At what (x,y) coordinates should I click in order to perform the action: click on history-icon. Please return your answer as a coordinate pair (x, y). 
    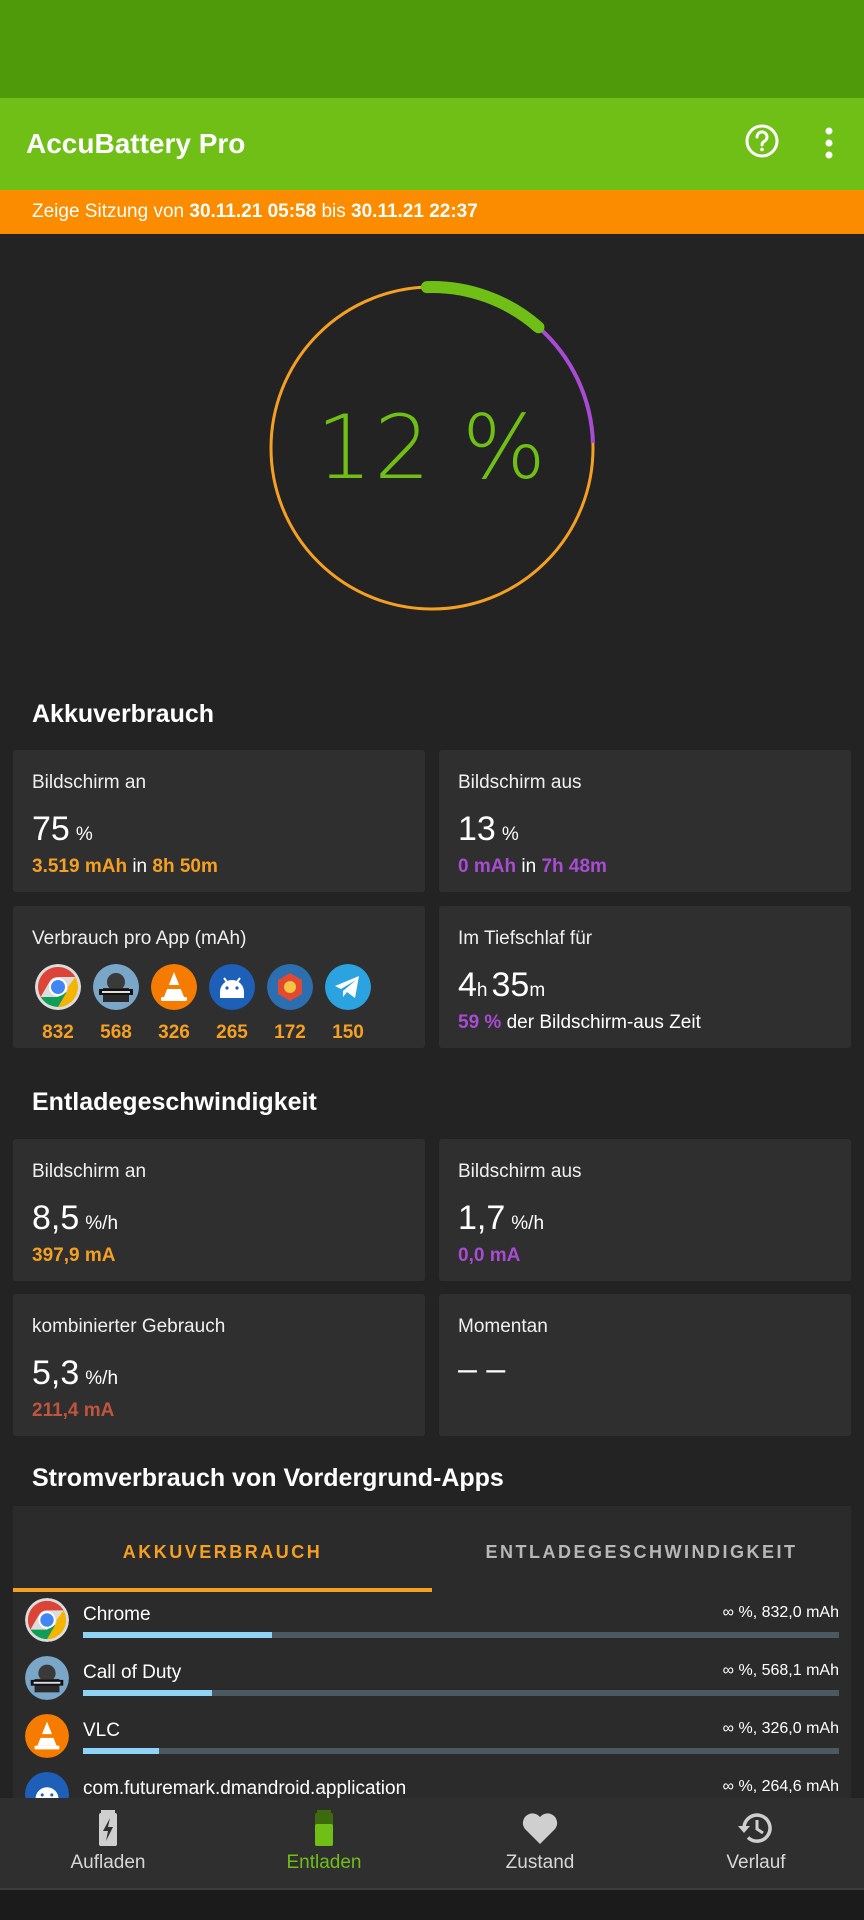
    Looking at the image, I should click on (755, 1828).